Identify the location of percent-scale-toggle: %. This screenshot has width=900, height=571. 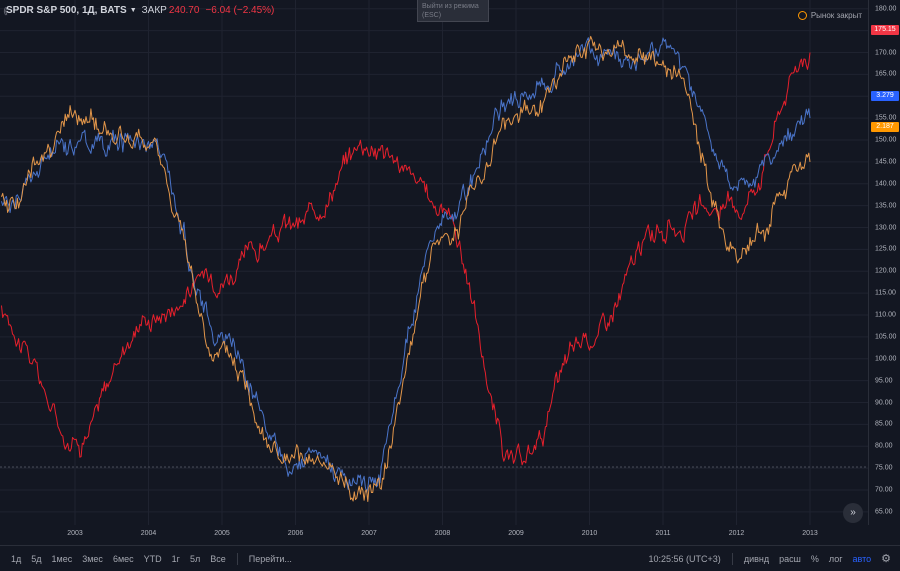
(814, 558).